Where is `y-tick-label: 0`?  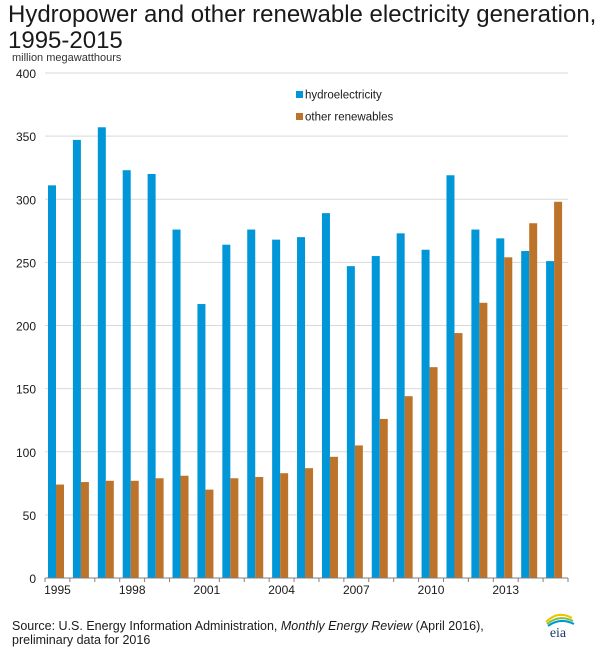
y-tick-label: 0 is located at coordinates (32, 579).